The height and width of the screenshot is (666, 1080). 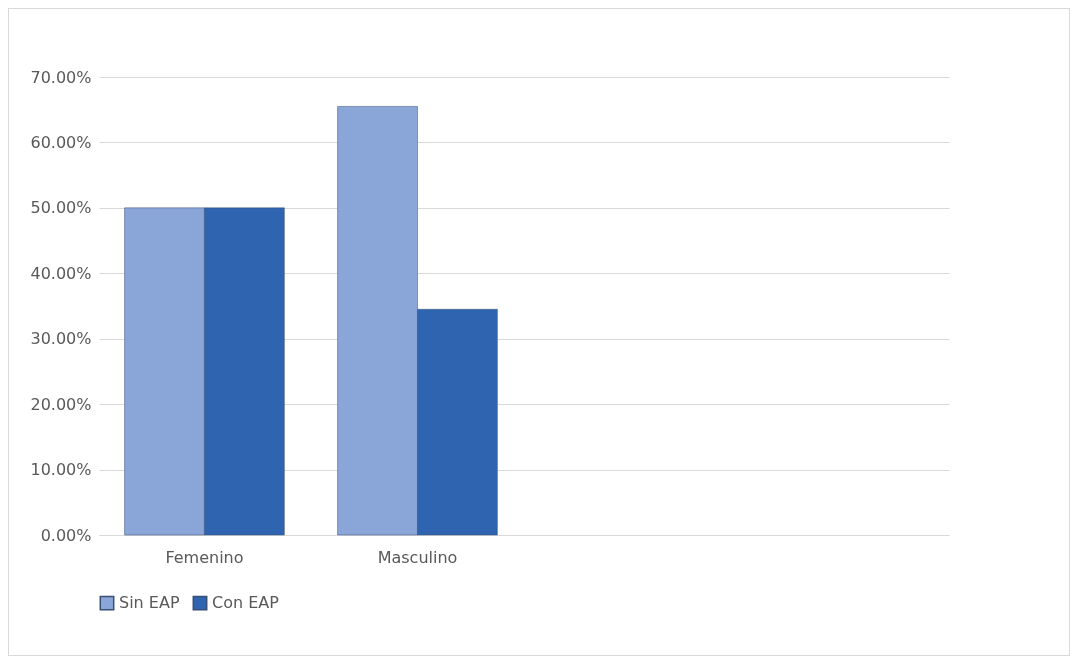 What do you see at coordinates (246, 603) in the screenshot?
I see `legend-label: Con EAP` at bounding box center [246, 603].